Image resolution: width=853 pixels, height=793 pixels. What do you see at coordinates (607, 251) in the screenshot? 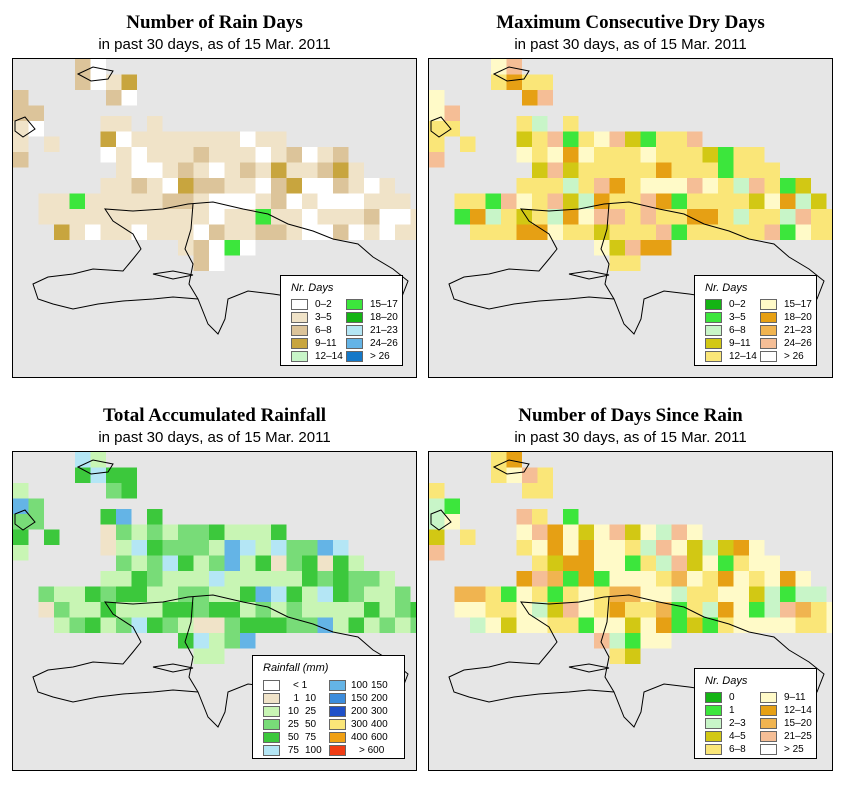
I see `country-border` at bounding box center [607, 251].